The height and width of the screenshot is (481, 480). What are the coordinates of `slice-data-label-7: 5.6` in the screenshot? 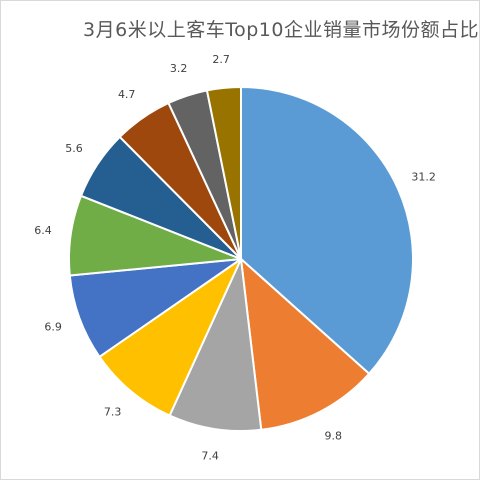 It's located at (74, 148).